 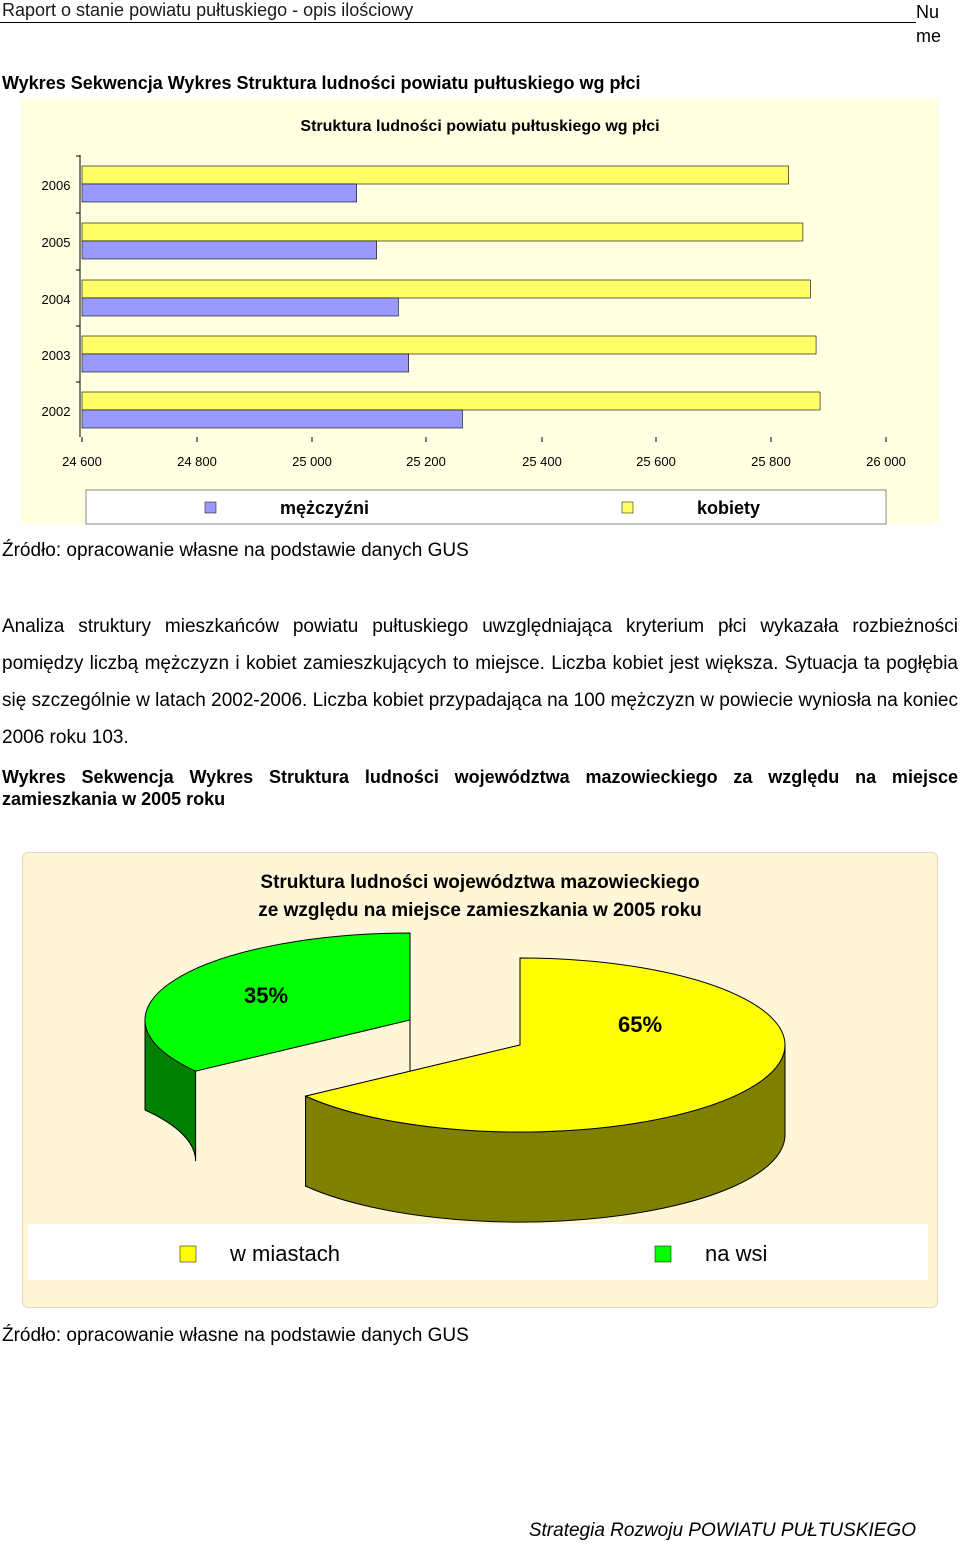 What do you see at coordinates (728, 508) in the screenshot?
I see `legend-label-women: kobiety` at bounding box center [728, 508].